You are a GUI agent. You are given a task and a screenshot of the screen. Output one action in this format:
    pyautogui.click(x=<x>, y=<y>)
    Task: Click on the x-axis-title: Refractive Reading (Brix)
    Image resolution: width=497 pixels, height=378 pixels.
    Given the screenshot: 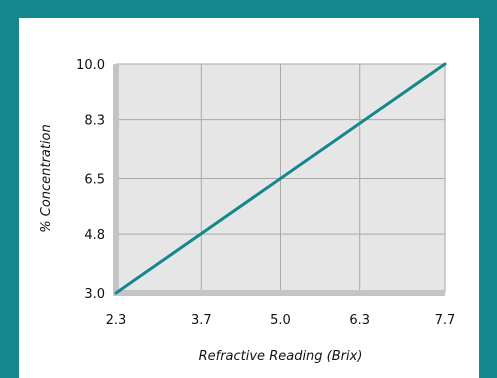 What is the action you would take?
    pyautogui.click(x=281, y=356)
    